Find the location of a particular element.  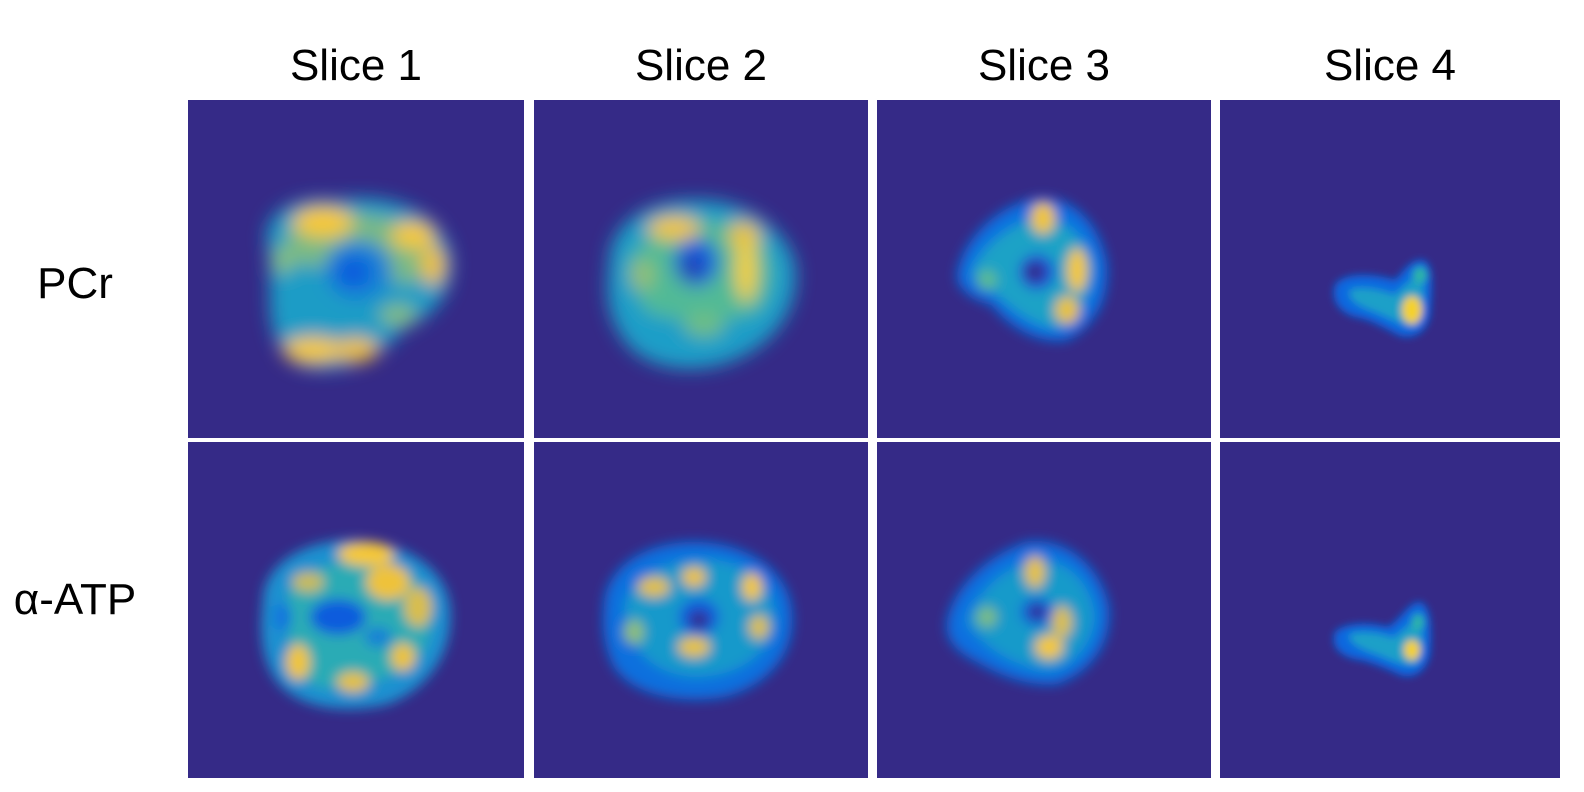

column-label-slice-4: Slice 4 is located at coordinates (1390, 65).